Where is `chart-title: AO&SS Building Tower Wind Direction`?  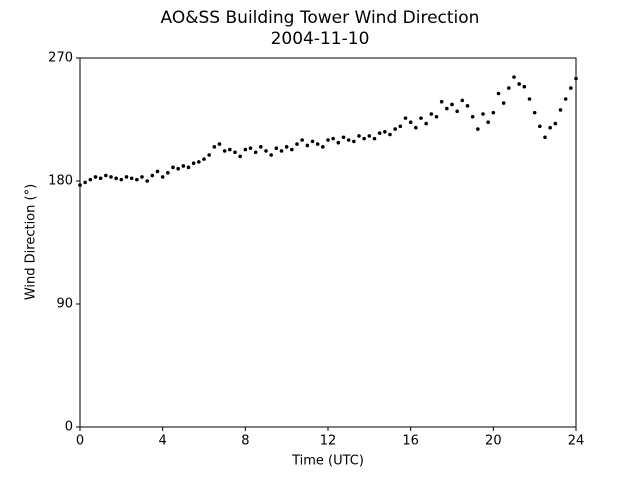
chart-title: AO&SS Building Tower Wind Direction is located at coordinates (320, 18).